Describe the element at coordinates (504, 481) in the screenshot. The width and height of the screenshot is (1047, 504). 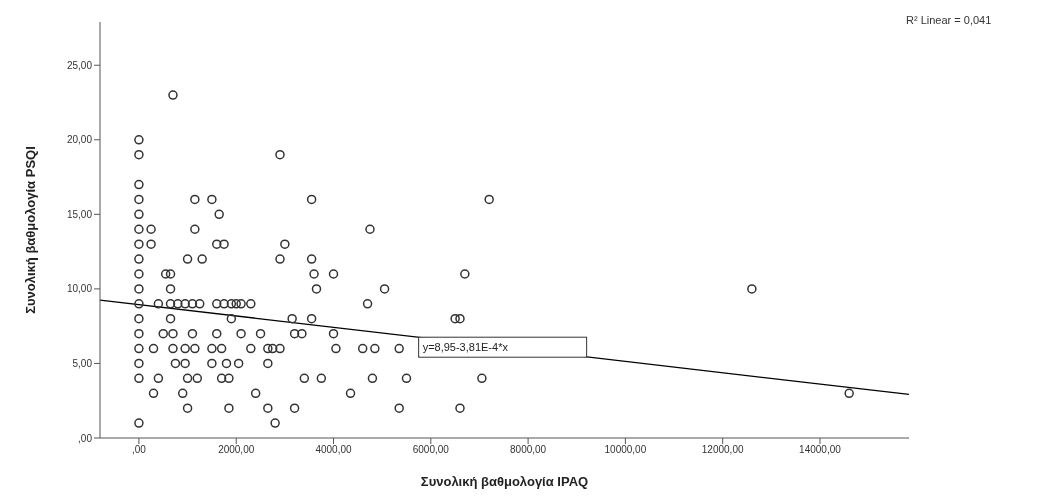
I see `x-axis-title: Συνολική βαθμολογία IPAQ` at that location.